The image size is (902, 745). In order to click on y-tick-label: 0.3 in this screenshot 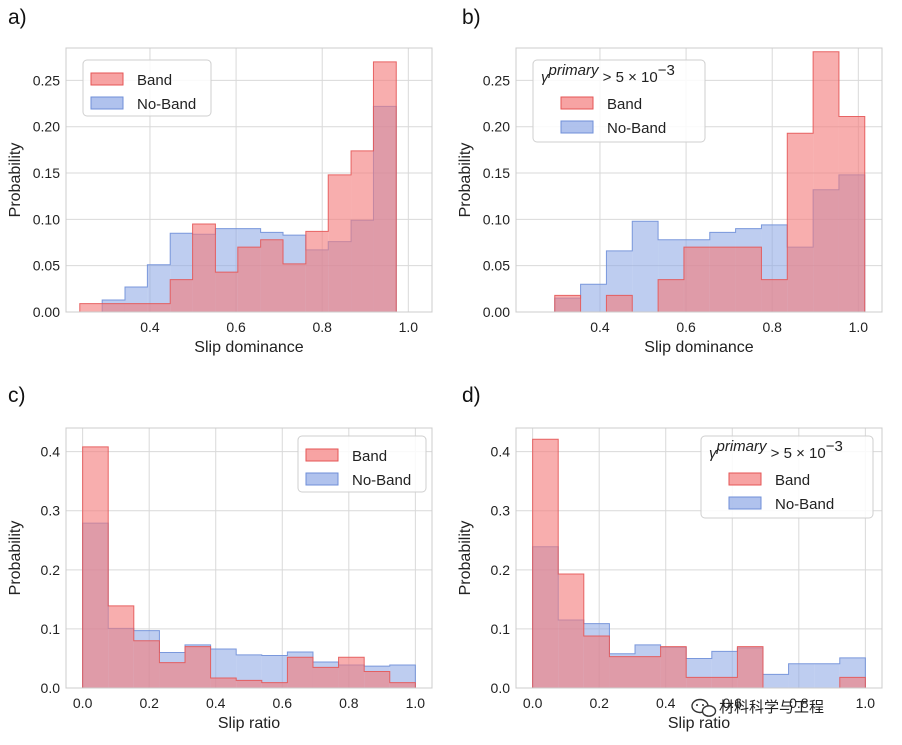, I will do `click(51, 511)`.